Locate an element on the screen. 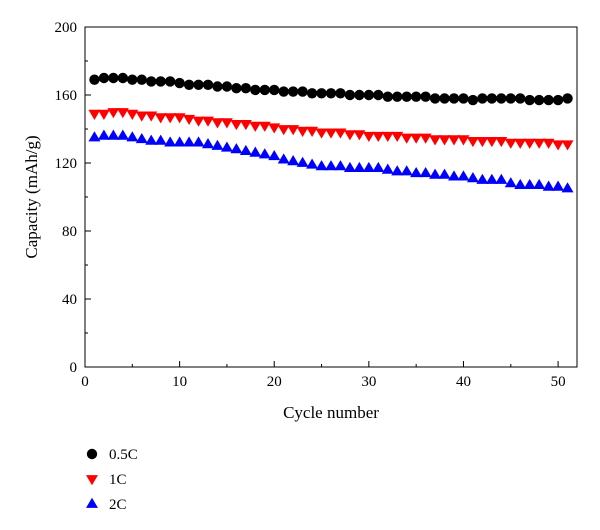 This screenshot has height=530, width=600. series-0-5c is located at coordinates (331, 89).